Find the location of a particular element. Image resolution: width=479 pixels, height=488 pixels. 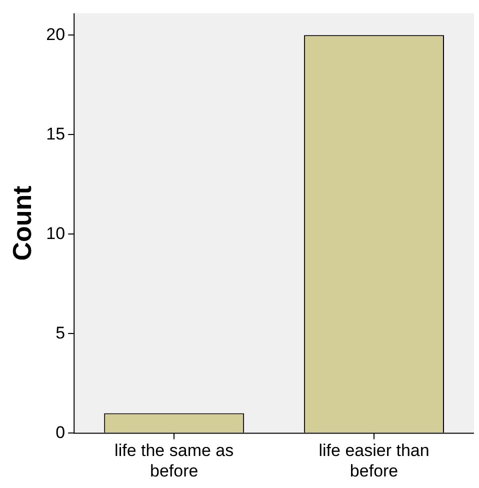

y-tick-label: 0 is located at coordinates (61, 432).